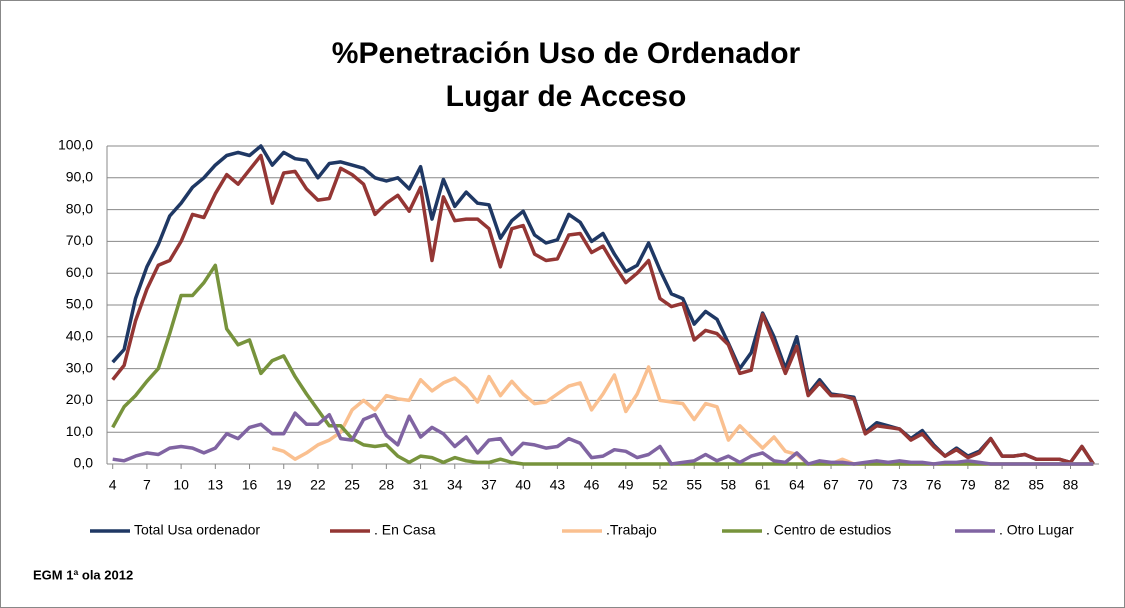 Image resolution: width=1125 pixels, height=608 pixels. I want to click on source-note: EGM 1ª ola 2012, so click(83, 574).